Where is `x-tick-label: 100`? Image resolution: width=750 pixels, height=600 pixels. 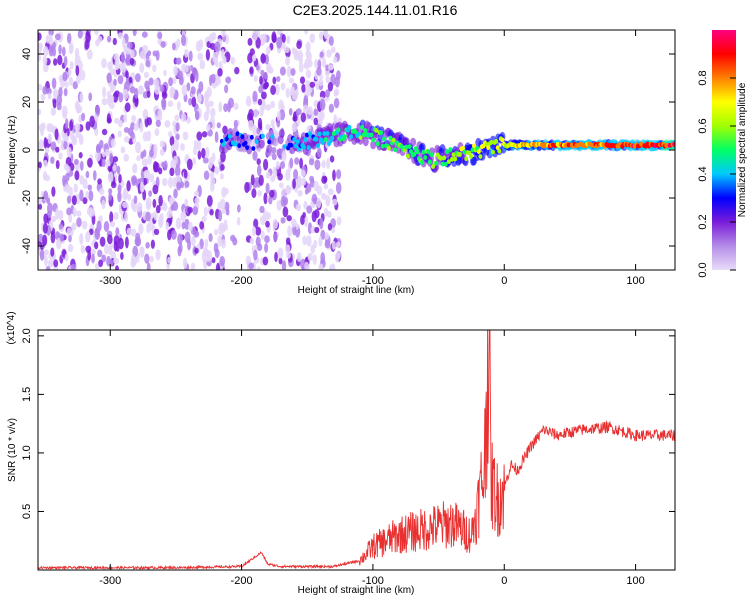 x-tick-label: 100 is located at coordinates (635, 581).